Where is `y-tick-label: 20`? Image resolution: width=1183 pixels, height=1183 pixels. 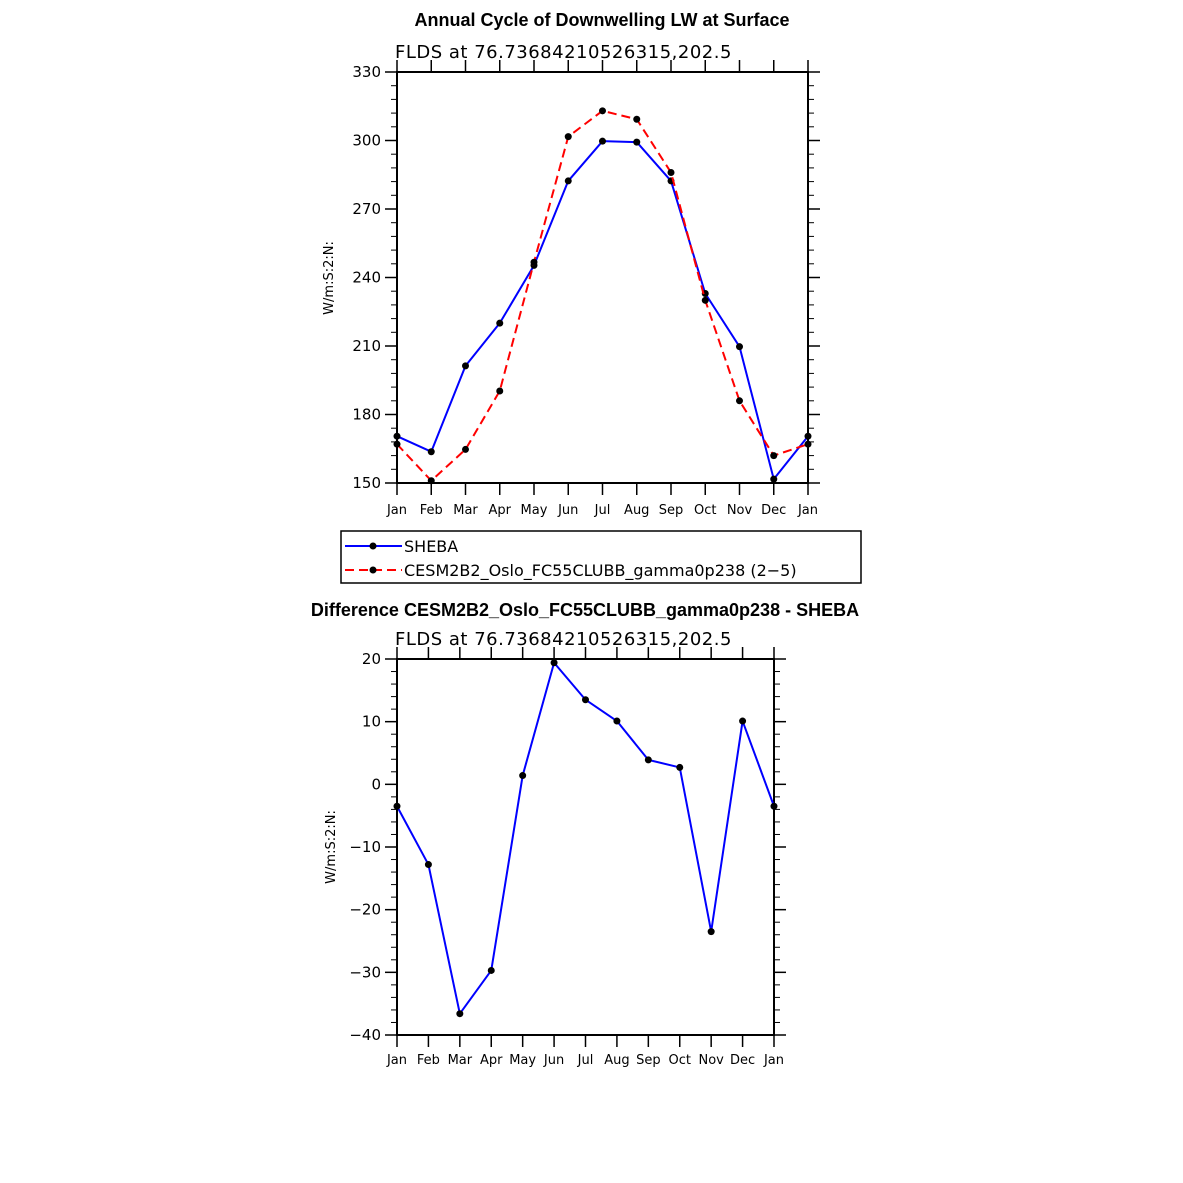 y-tick-label: 20 is located at coordinates (371, 659).